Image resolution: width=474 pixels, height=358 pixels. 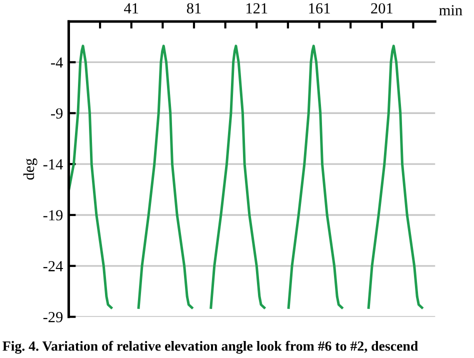 I want to click on y-tick-label: -24, so click(x=53, y=266).